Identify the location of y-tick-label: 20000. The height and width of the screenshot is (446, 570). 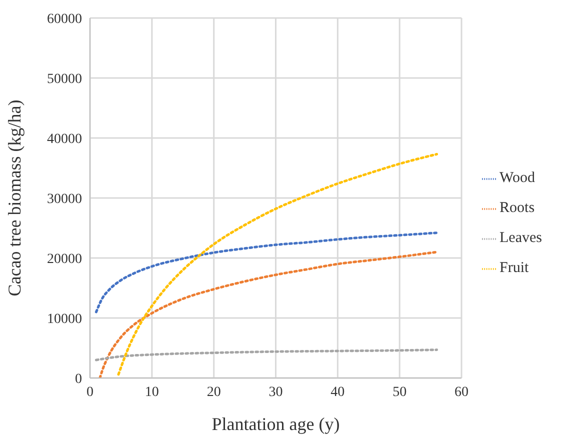
(64, 259).